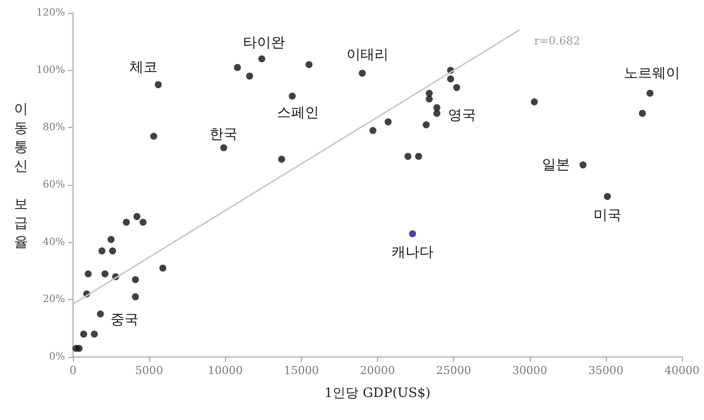  Describe the element at coordinates (143, 68) in the screenshot. I see `annotation: 체코` at that location.